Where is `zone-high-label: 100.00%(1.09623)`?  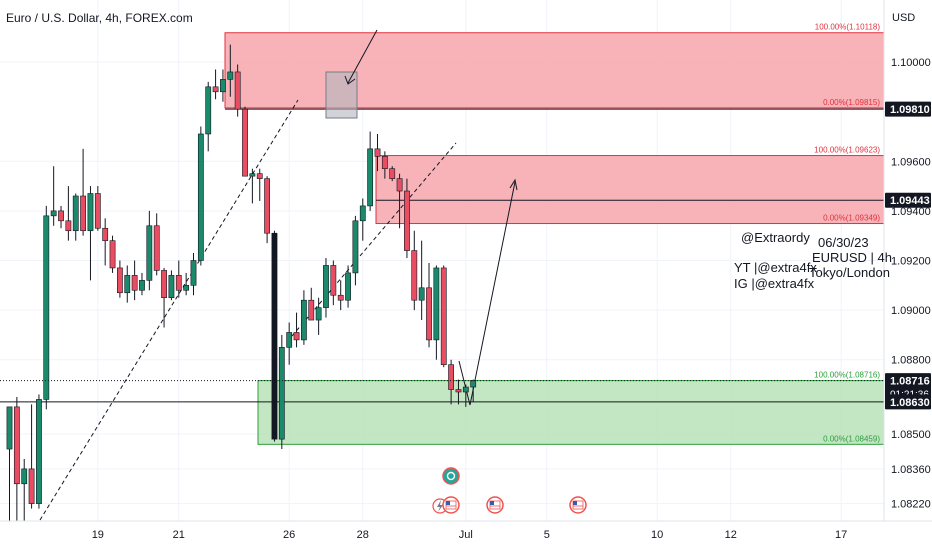 zone-high-label: 100.00%(1.09623) is located at coordinates (847, 150).